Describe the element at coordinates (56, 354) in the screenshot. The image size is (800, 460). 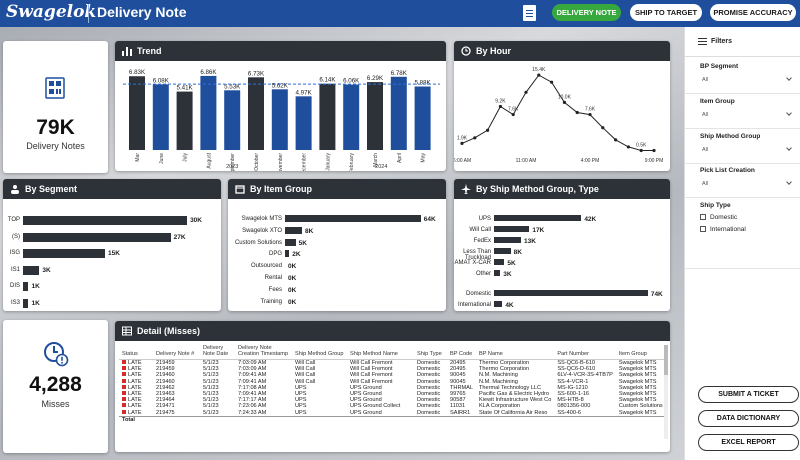
I see `clock-alert-icon` at that location.